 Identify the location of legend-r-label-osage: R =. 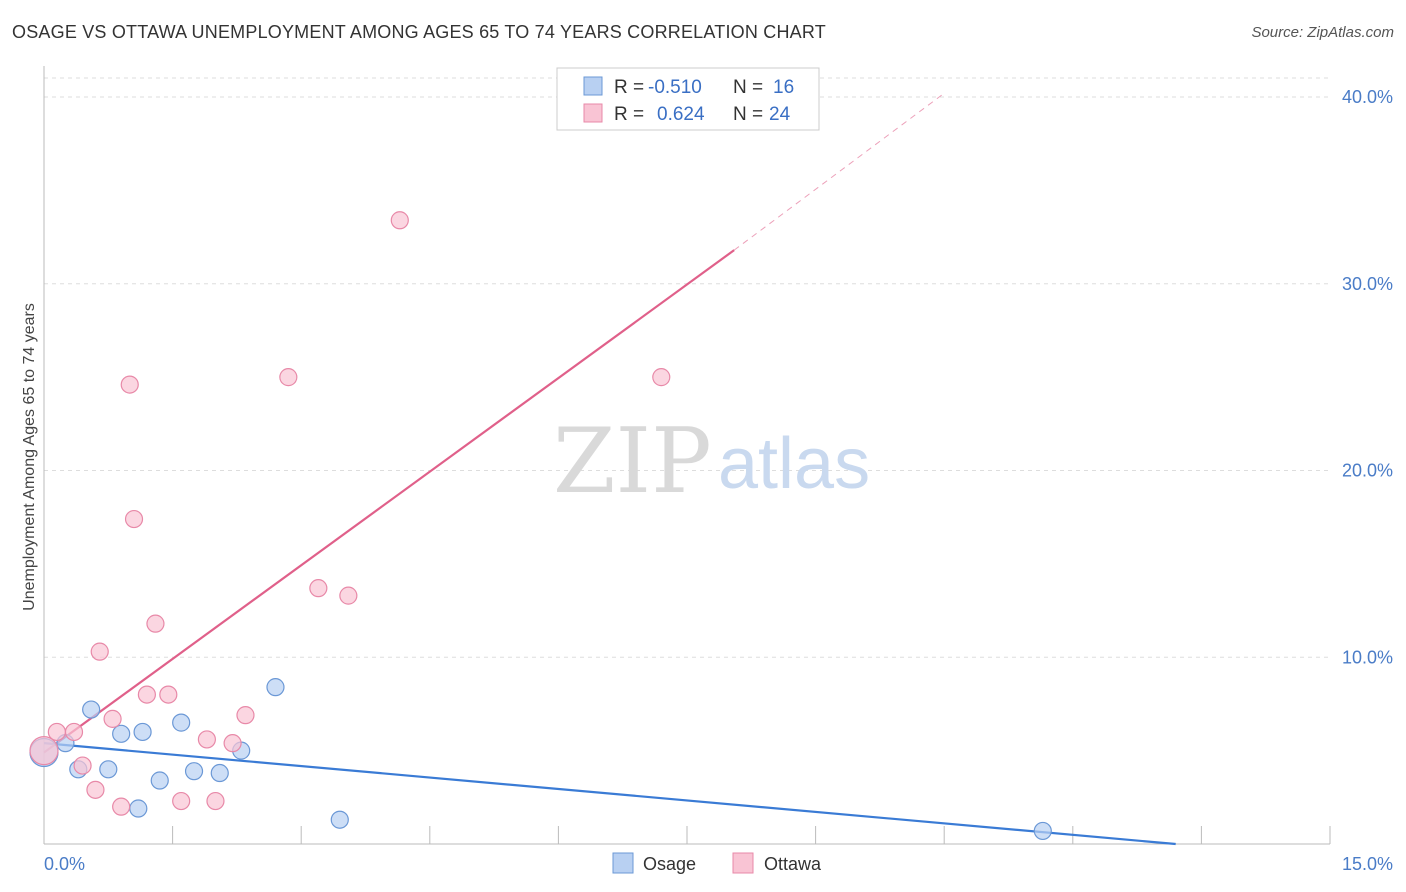
(629, 87).